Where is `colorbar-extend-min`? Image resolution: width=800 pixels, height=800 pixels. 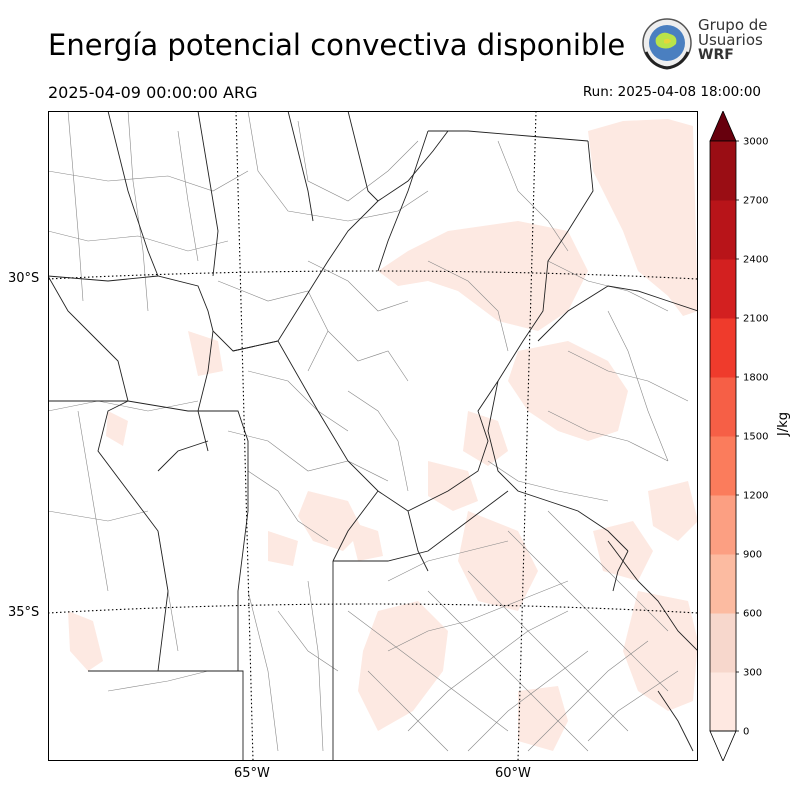 colorbar-extend-min is located at coordinates (723, 745).